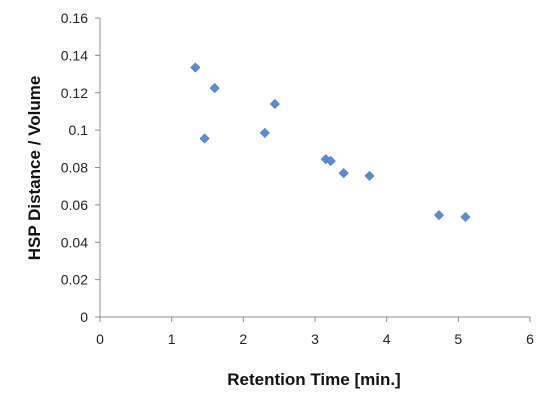 The image size is (548, 411). Describe the element at coordinates (458, 339) in the screenshot. I see `x-tick-label: 5` at that location.